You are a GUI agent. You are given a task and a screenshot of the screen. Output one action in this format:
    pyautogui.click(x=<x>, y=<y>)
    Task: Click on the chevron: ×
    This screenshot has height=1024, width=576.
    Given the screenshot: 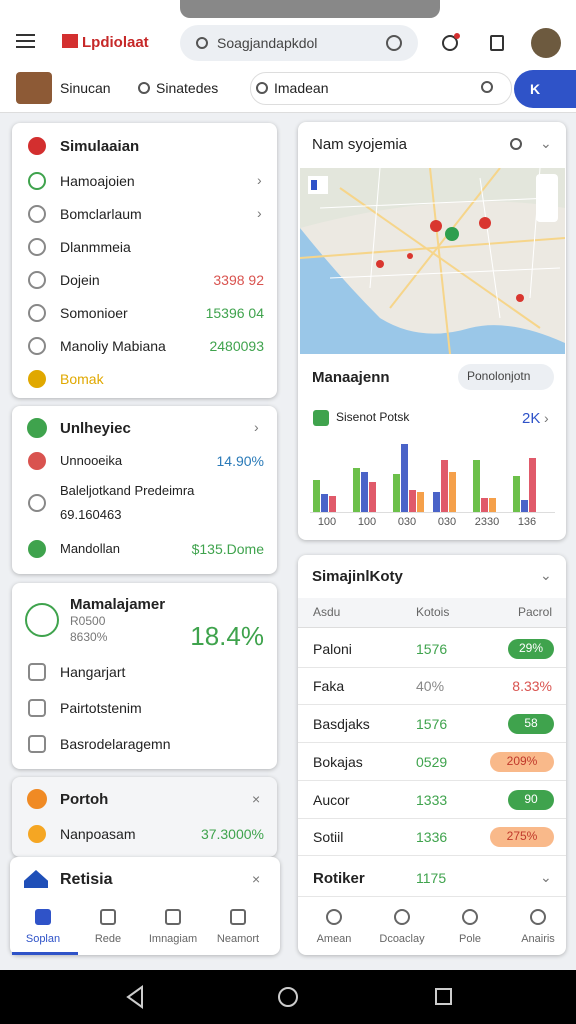 What is the action you would take?
    pyautogui.click(x=256, y=799)
    